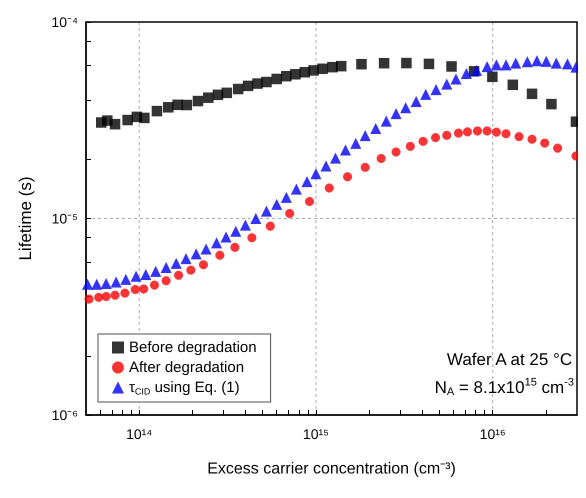  Describe the element at coordinates (315, 434) in the screenshot. I see `x-tick-label: 10¹⁵` at that location.